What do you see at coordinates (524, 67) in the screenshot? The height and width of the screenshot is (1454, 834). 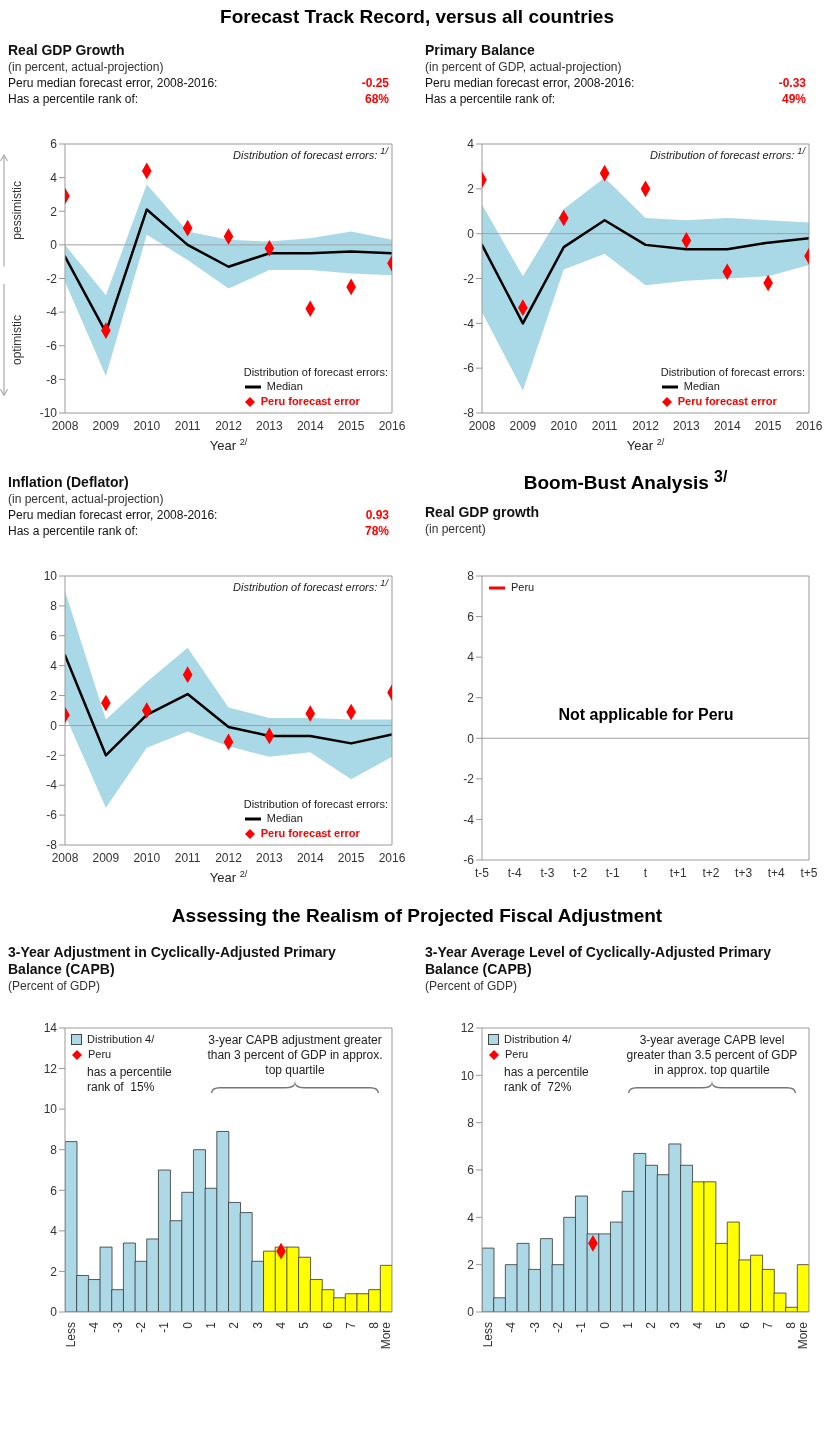 I see `chart-subtitle: (in percent of GDP, actual-projection)` at bounding box center [524, 67].